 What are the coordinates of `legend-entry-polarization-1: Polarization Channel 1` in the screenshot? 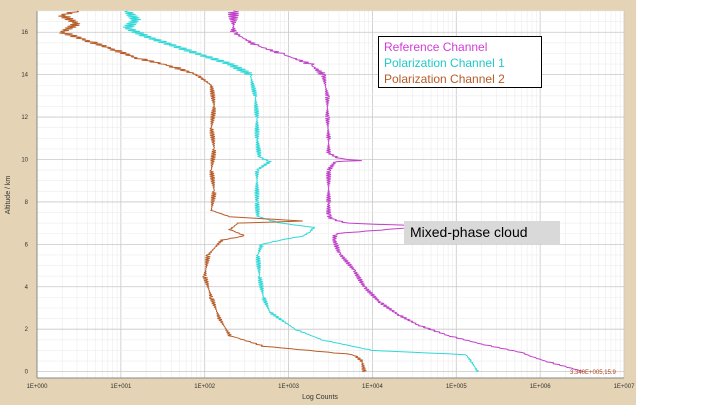 It's located at (444, 63).